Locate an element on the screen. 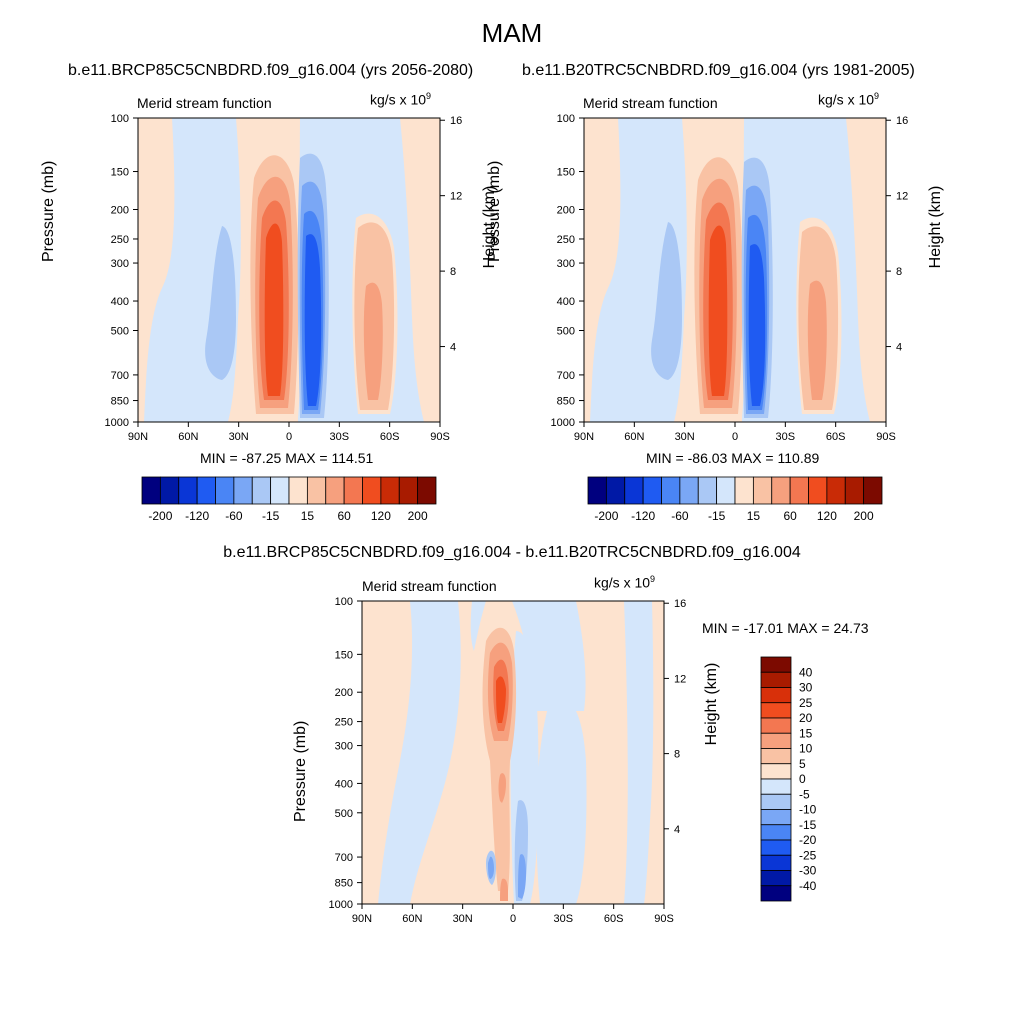  y-tick-label-top-left: 150 is located at coordinates (120, 173).